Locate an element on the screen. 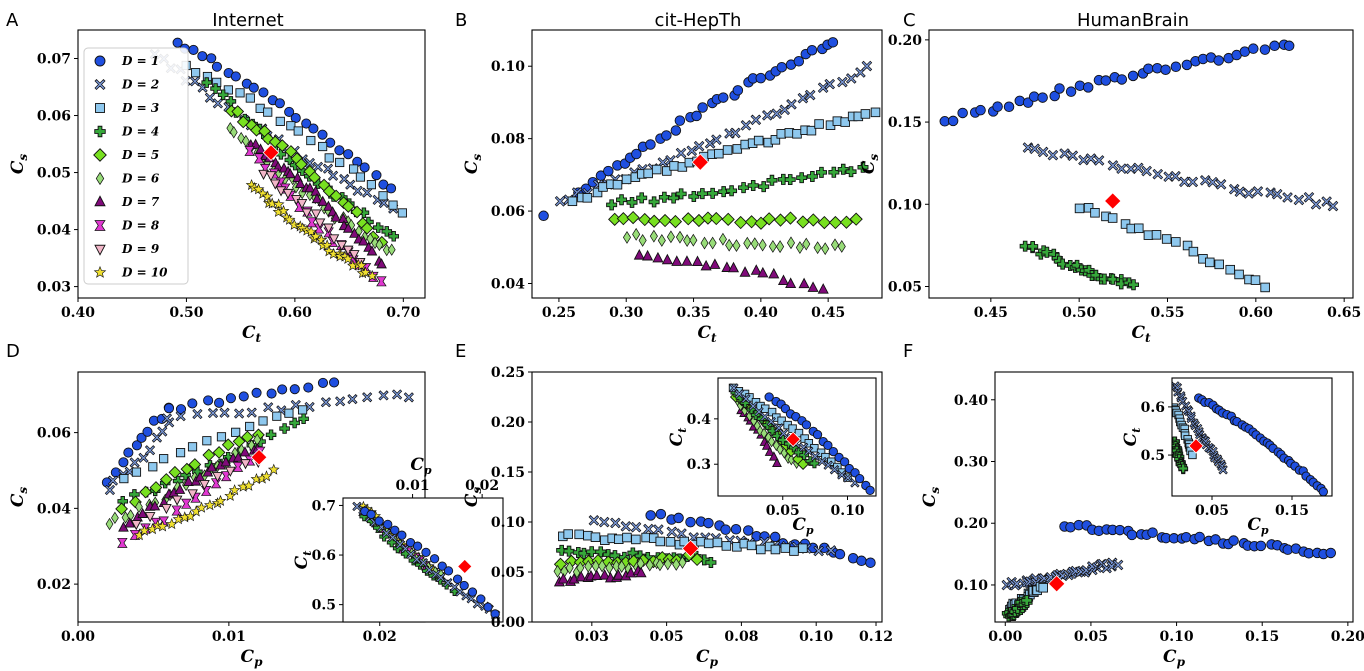  panel-f-x-axis-label: Cp is located at coordinates (1174, 658).